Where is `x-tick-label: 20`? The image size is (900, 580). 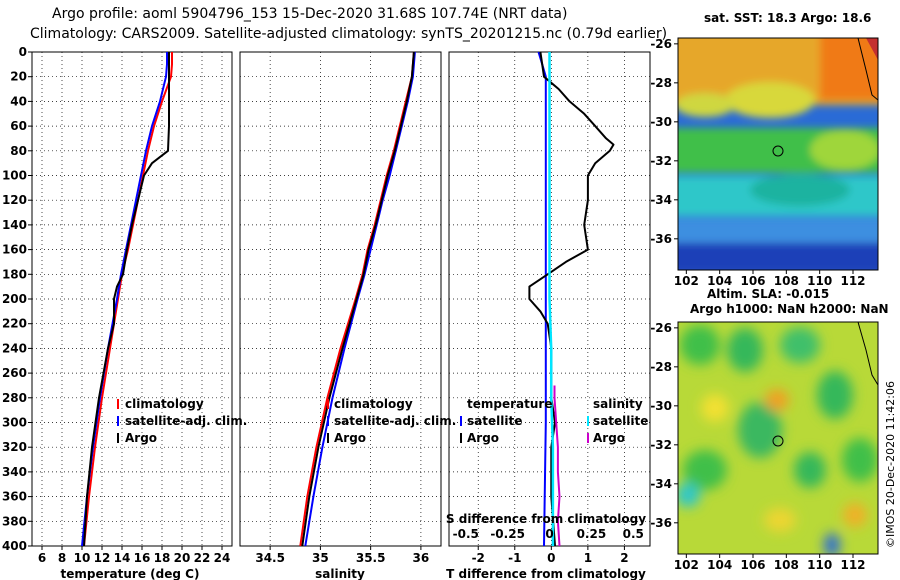
x-tick-label: 20 is located at coordinates (182, 558).